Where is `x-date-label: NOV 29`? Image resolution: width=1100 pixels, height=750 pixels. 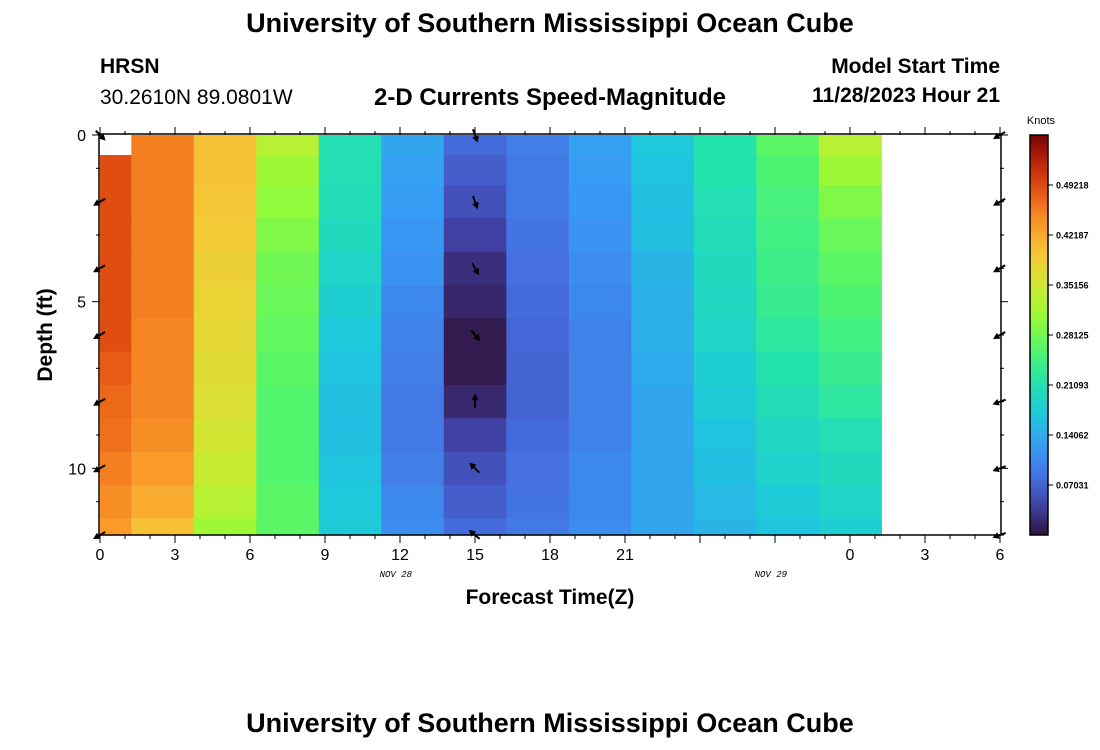 x-date-label: NOV 29 is located at coordinates (771, 575).